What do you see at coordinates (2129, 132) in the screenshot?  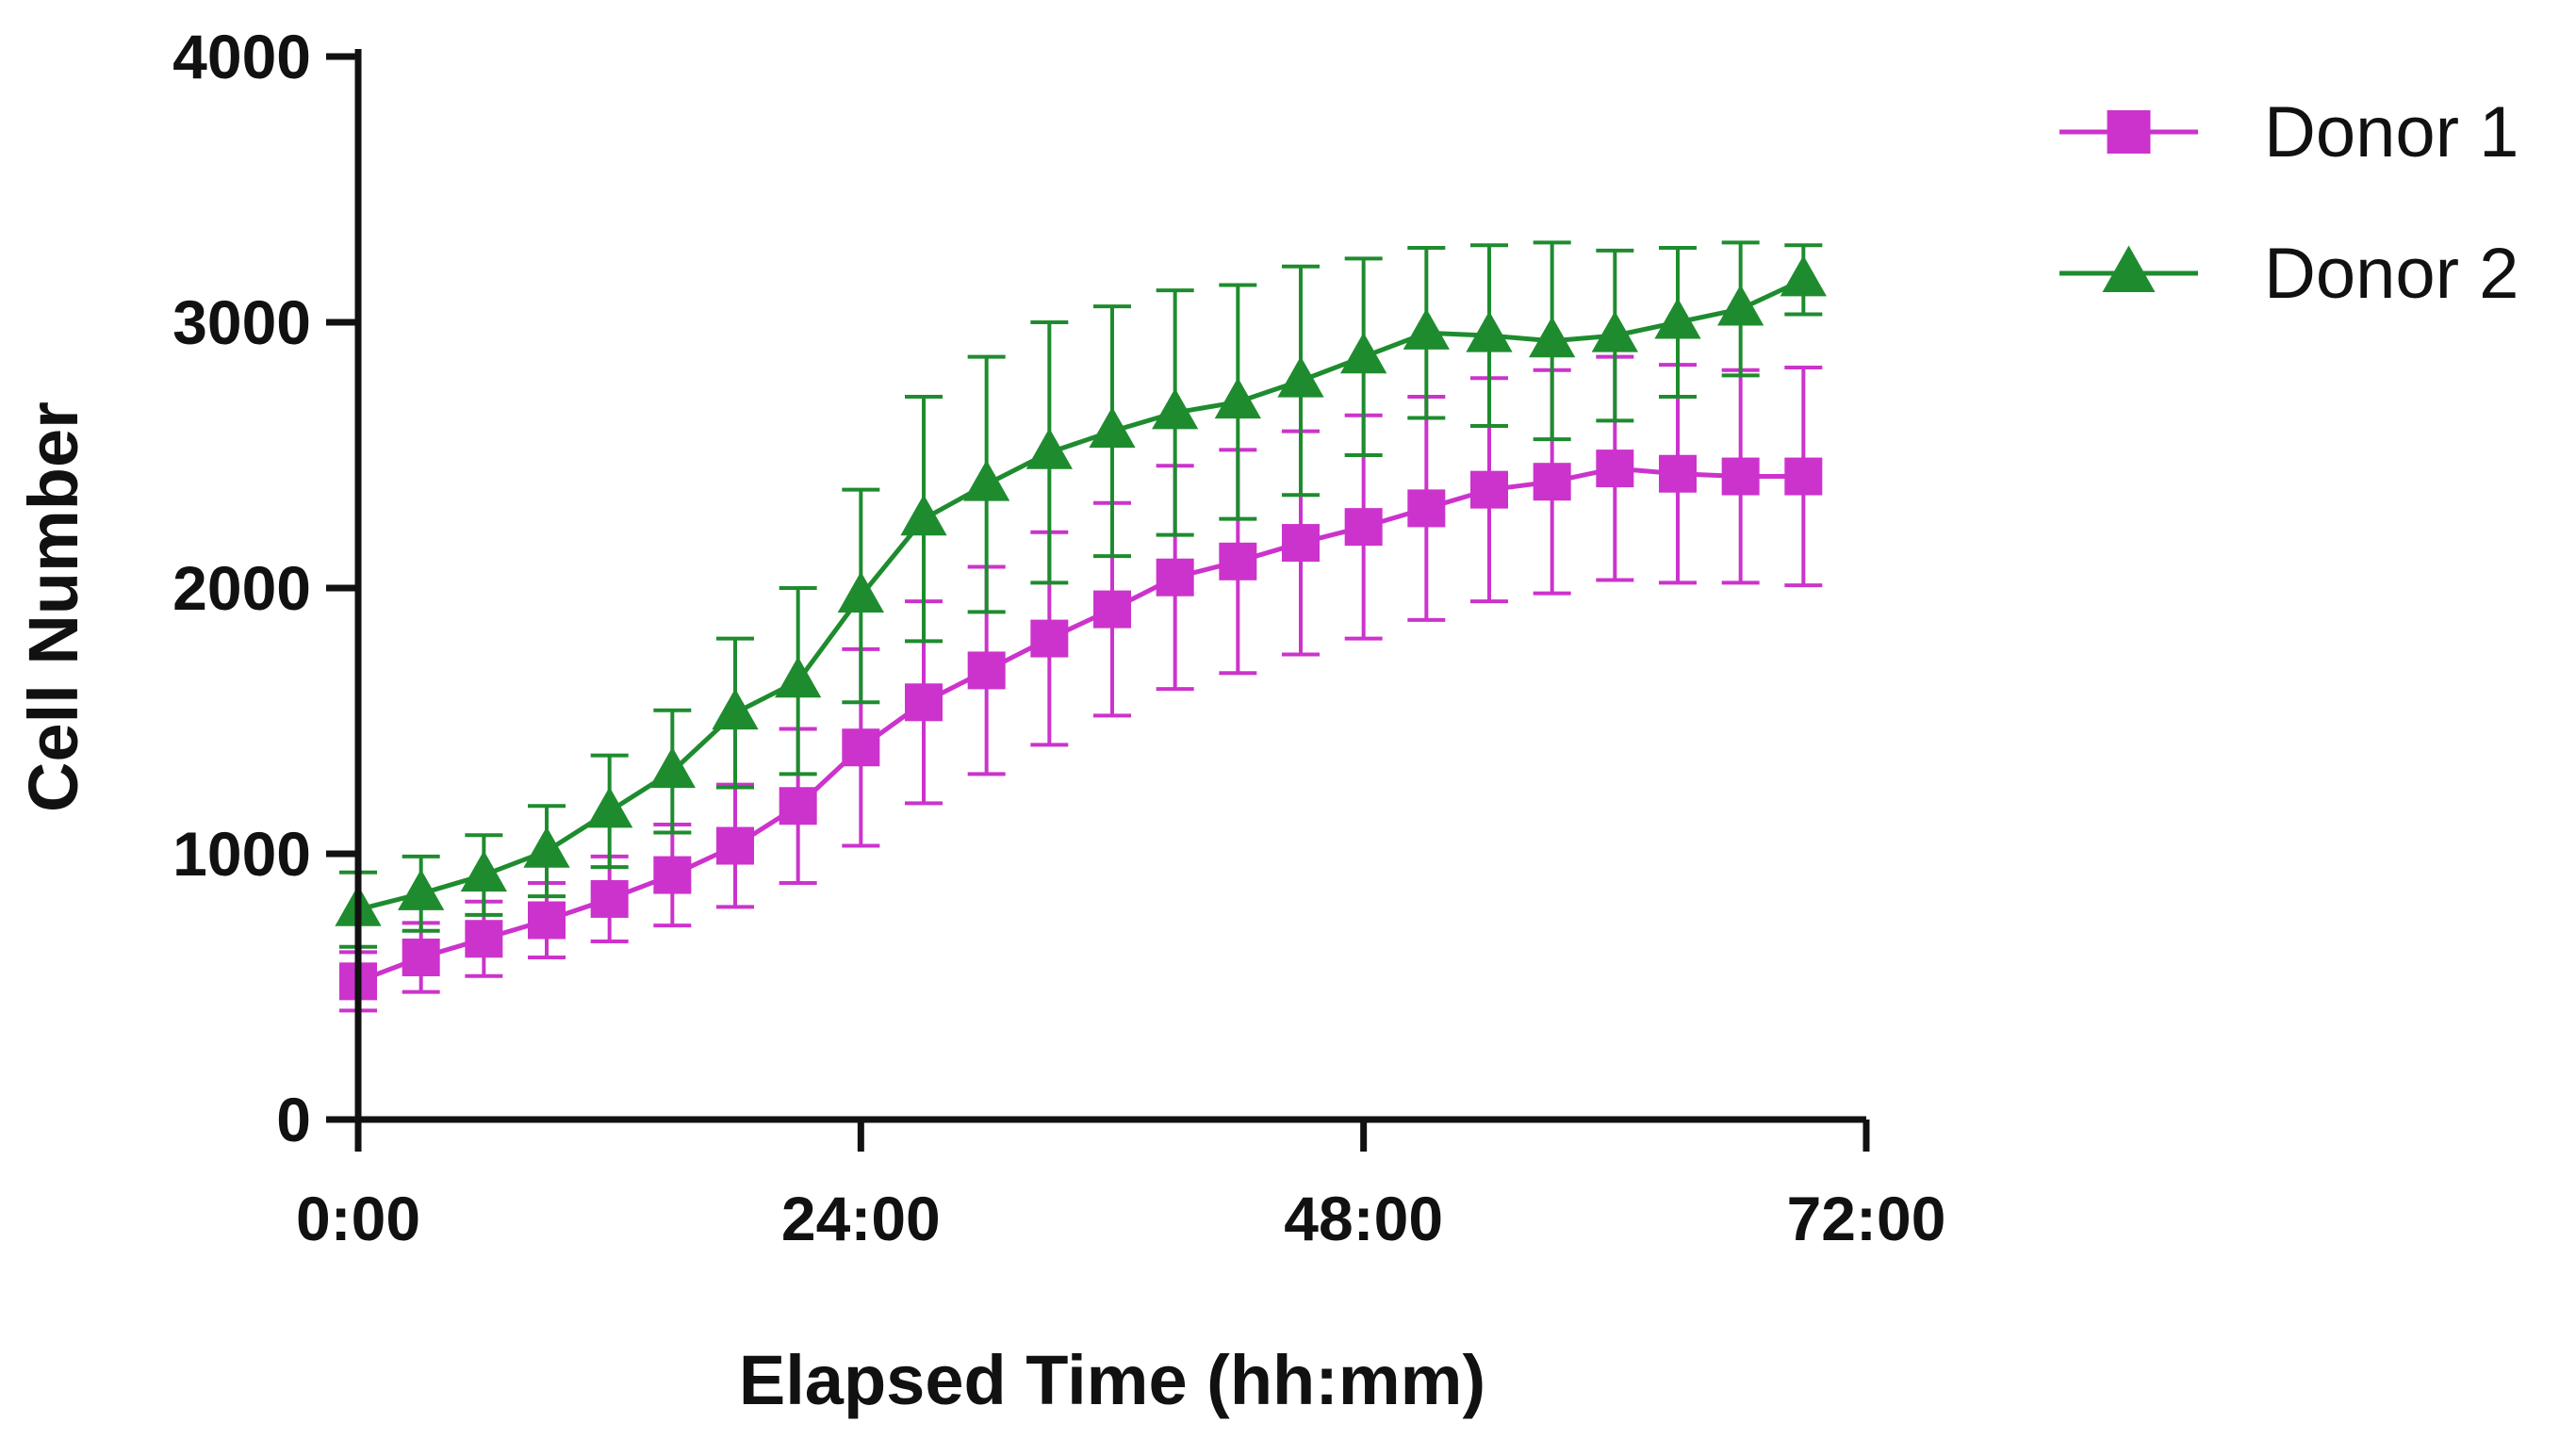 I see `donor-1-legend-marker` at bounding box center [2129, 132].